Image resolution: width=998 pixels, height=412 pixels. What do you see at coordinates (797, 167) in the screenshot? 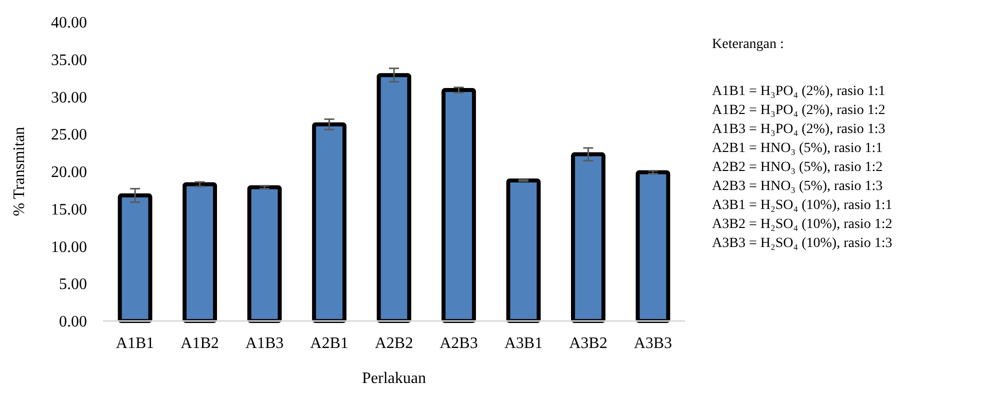
I see `text: A2B2 = HNO₃ (5%), rasio 1:2` at bounding box center [797, 167].